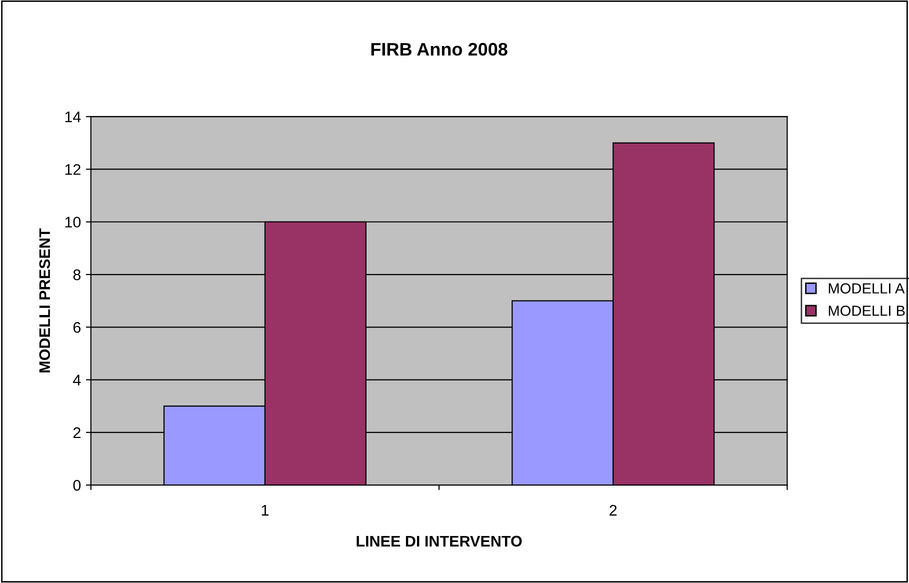 The image size is (909, 583). Describe the element at coordinates (866, 288) in the screenshot. I see `legend-label: MODELLI A` at that location.